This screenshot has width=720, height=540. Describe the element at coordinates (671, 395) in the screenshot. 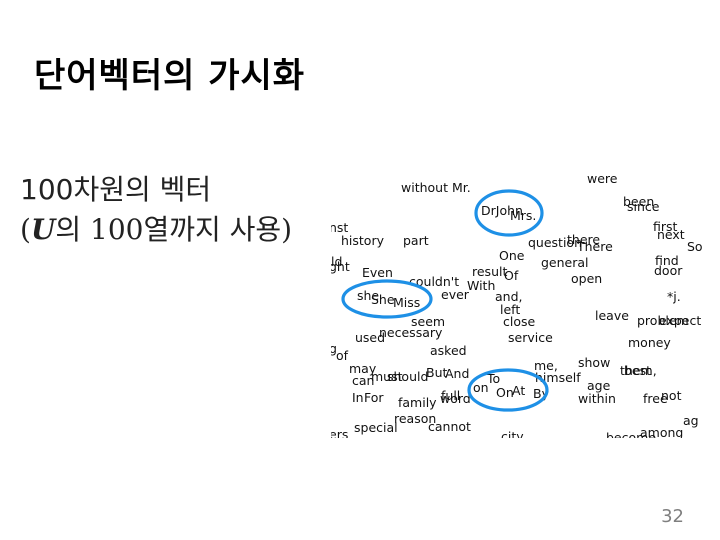

I see `word-label: not` at that location.